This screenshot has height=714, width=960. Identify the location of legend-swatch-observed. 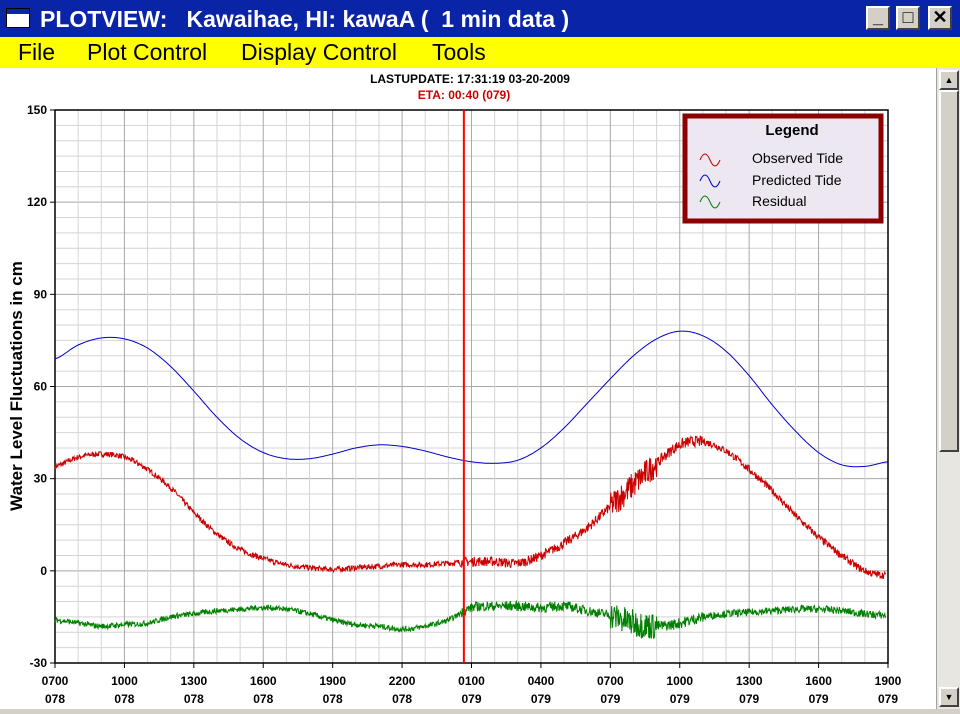
(710, 160).